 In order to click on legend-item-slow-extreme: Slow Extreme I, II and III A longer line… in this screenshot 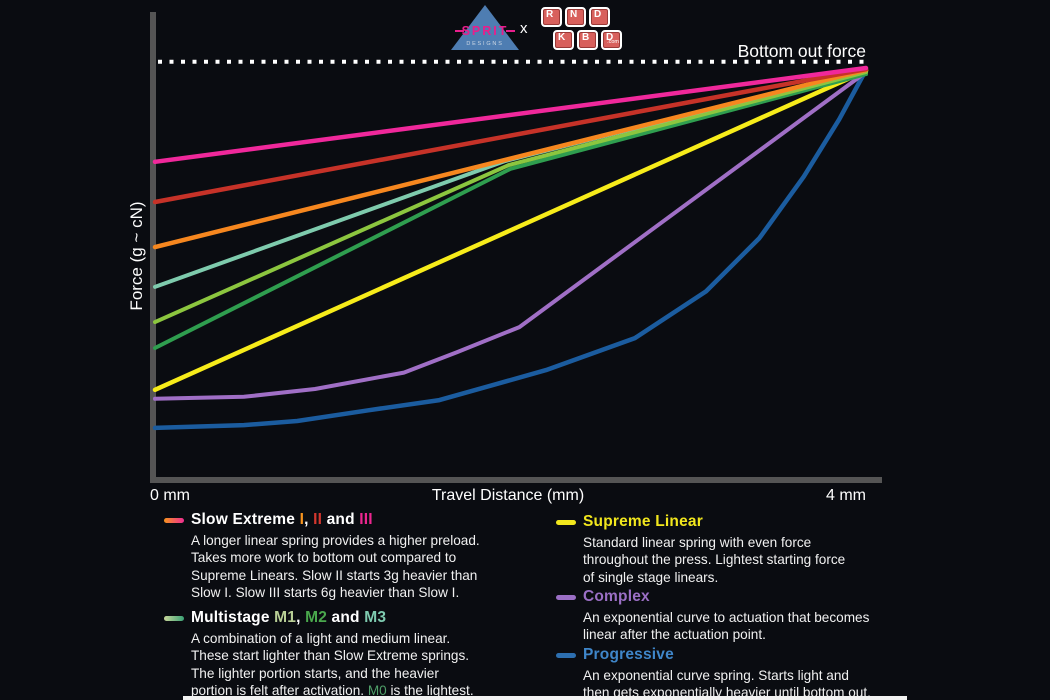, I will do `click(322, 556)`.